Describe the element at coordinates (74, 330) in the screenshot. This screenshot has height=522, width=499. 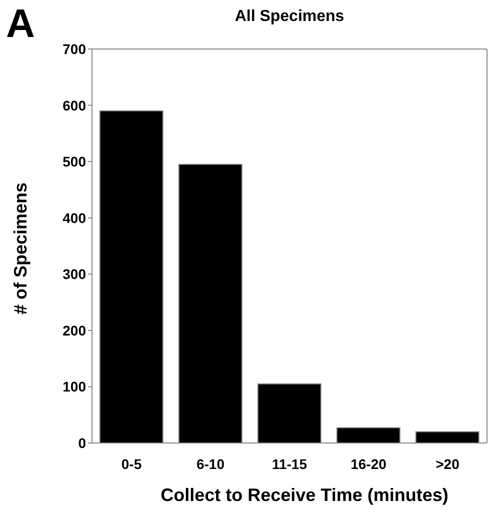
I see `y-tick-label: 200` at that location.